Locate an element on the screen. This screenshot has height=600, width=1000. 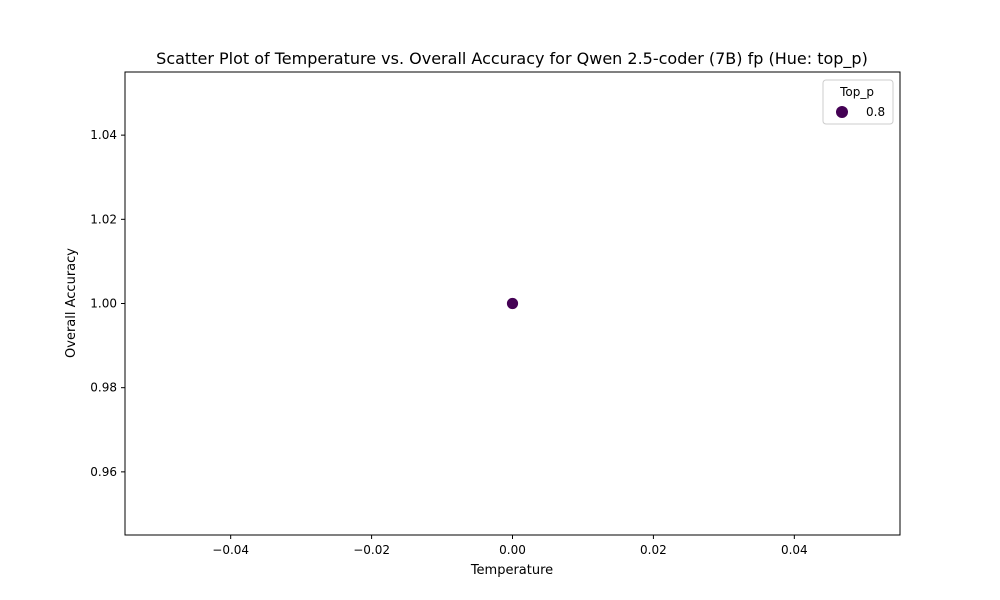
legend-title: Top_p is located at coordinates (856, 92).